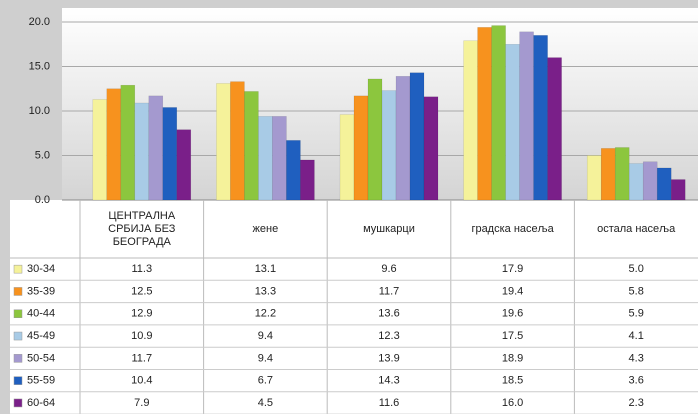  Describe the element at coordinates (41, 336) in the screenshot. I see `legend-label: 45-49` at that location.